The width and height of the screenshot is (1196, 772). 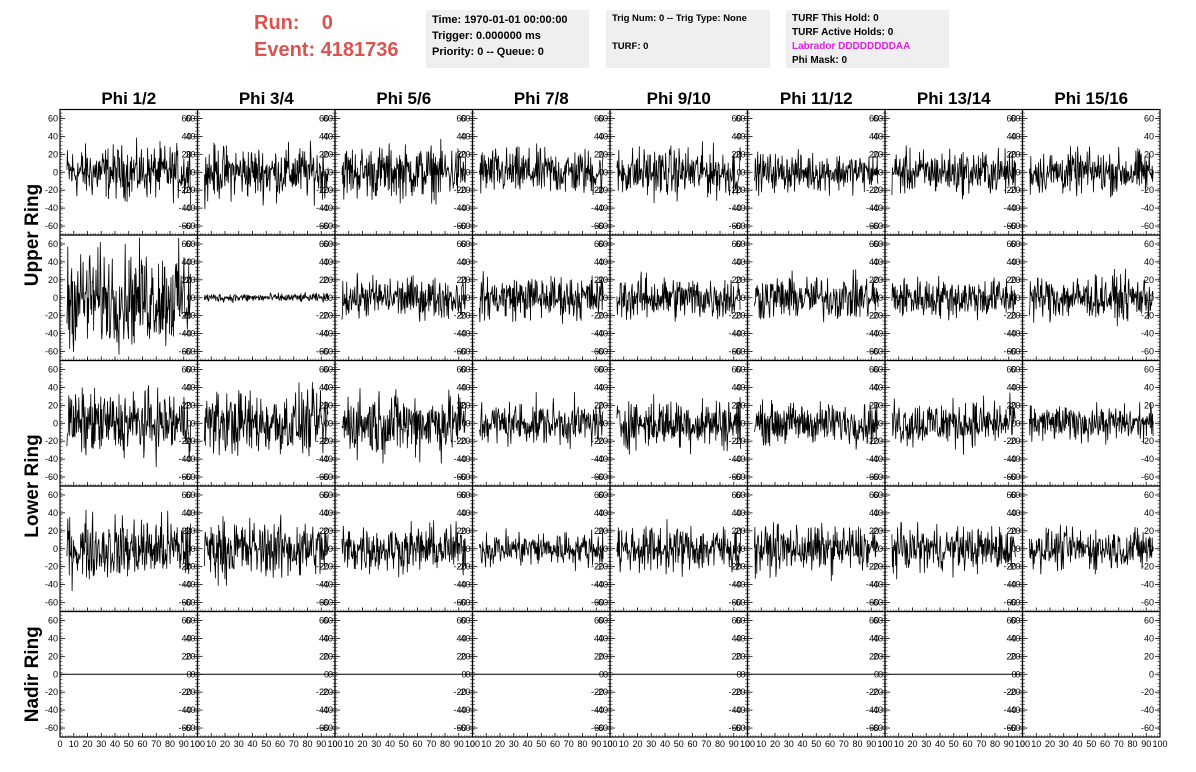 I want to click on turf-text: TURF: 0, so click(x=630, y=46).